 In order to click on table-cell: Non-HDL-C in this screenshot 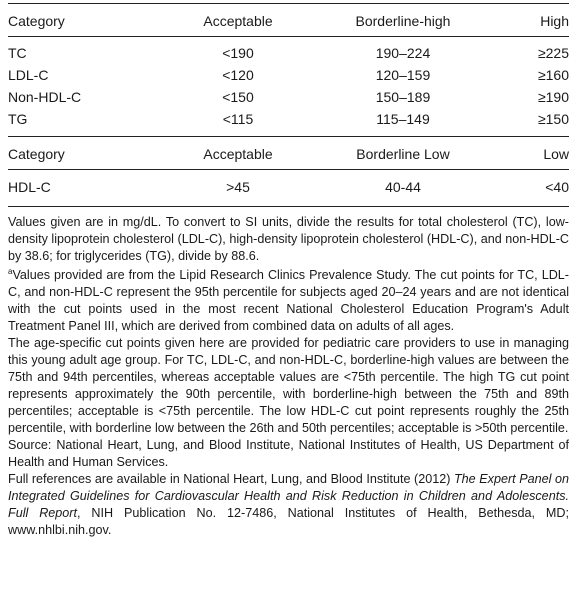, I will do `click(45, 97)`.